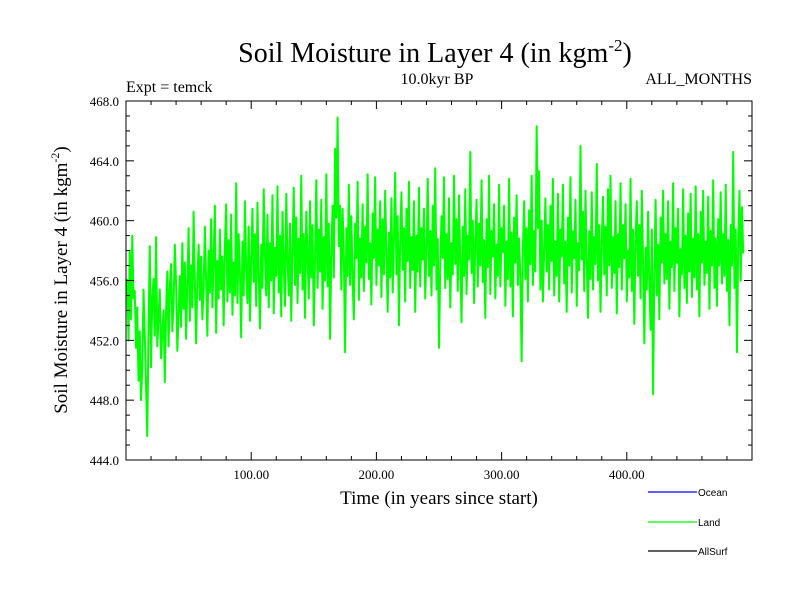 This screenshot has width=800, height=600. What do you see at coordinates (713, 552) in the screenshot?
I see `legend-label-allsurf: AllSurf` at bounding box center [713, 552].